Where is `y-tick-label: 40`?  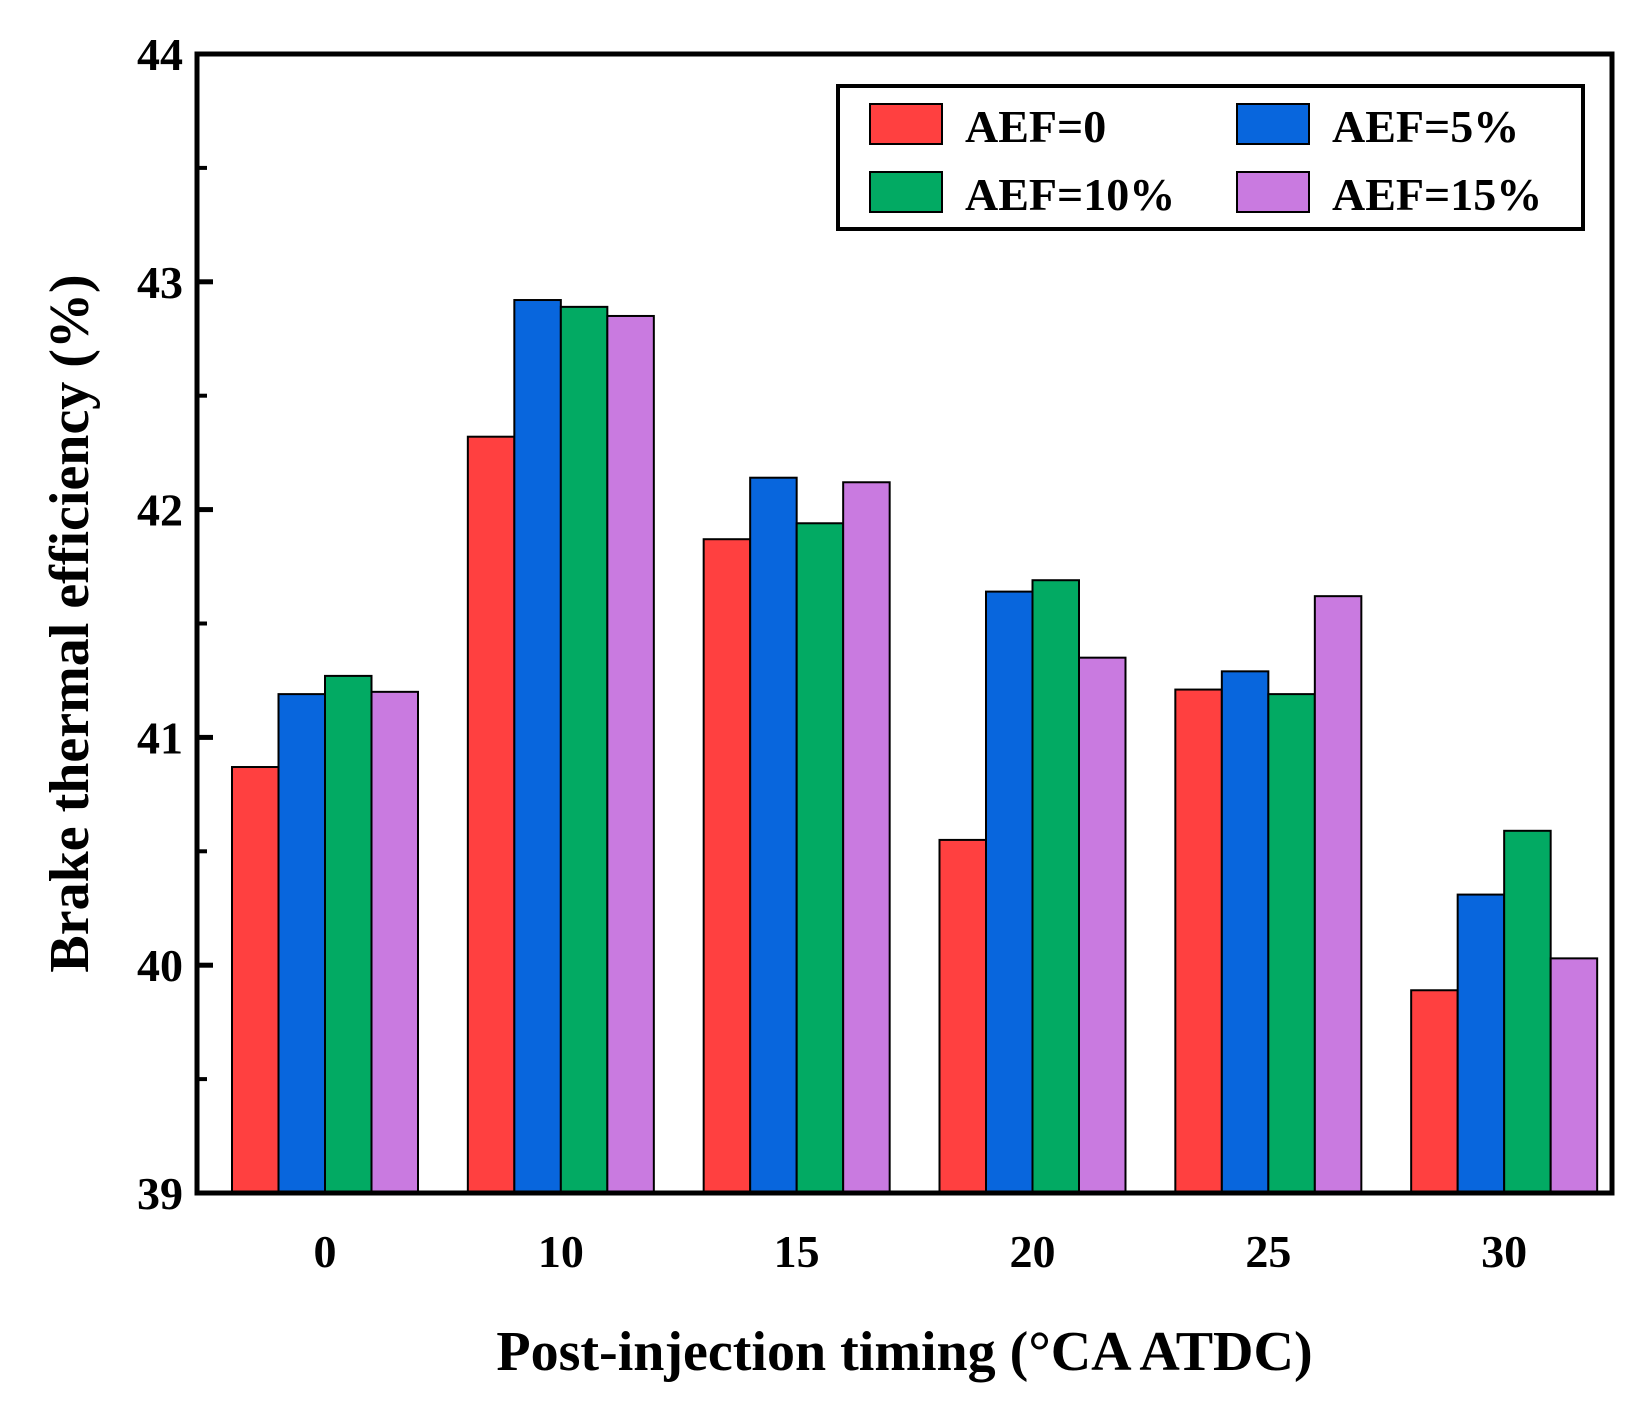 y-tick-label: 40 is located at coordinates (160, 965).